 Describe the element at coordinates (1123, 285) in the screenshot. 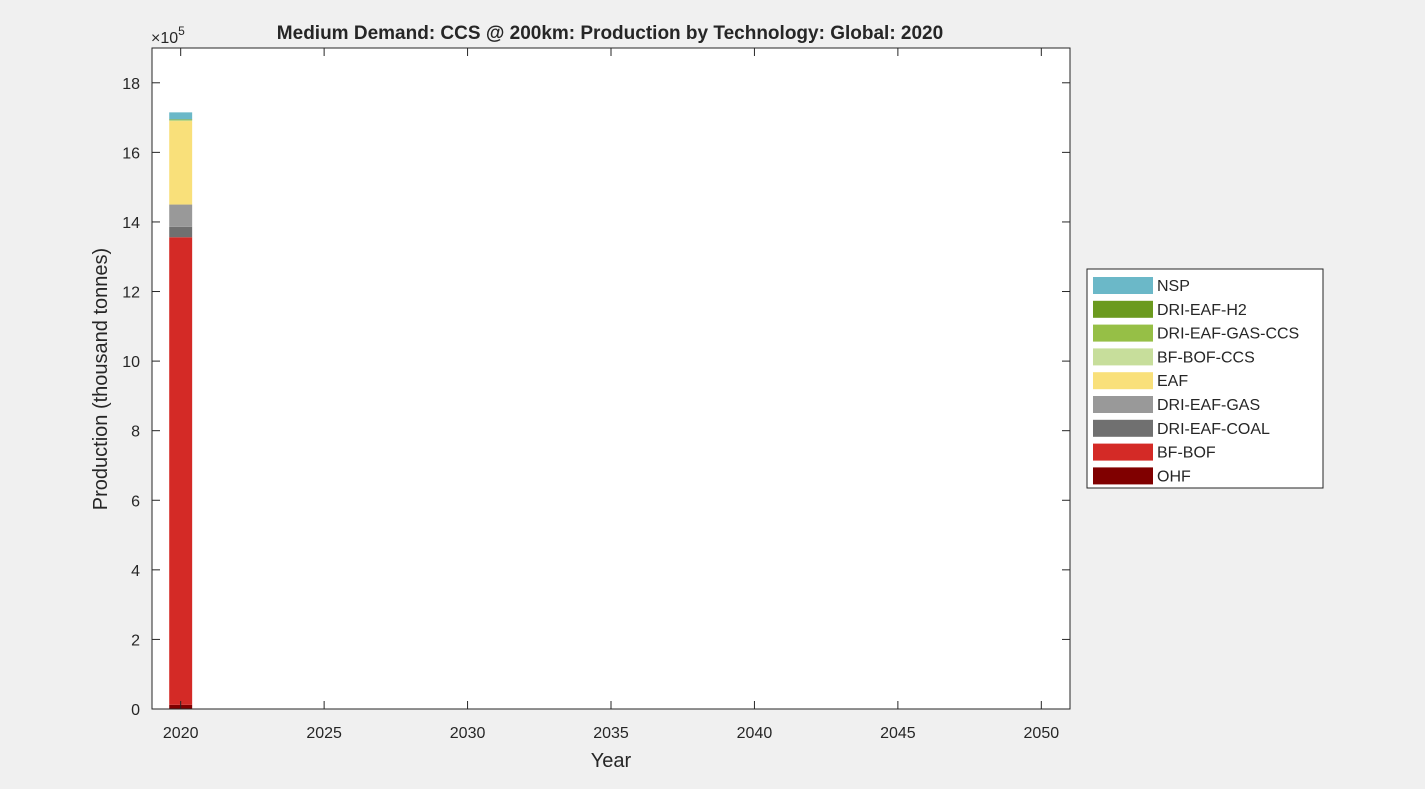

I see `legend-swatch-nsp` at that location.